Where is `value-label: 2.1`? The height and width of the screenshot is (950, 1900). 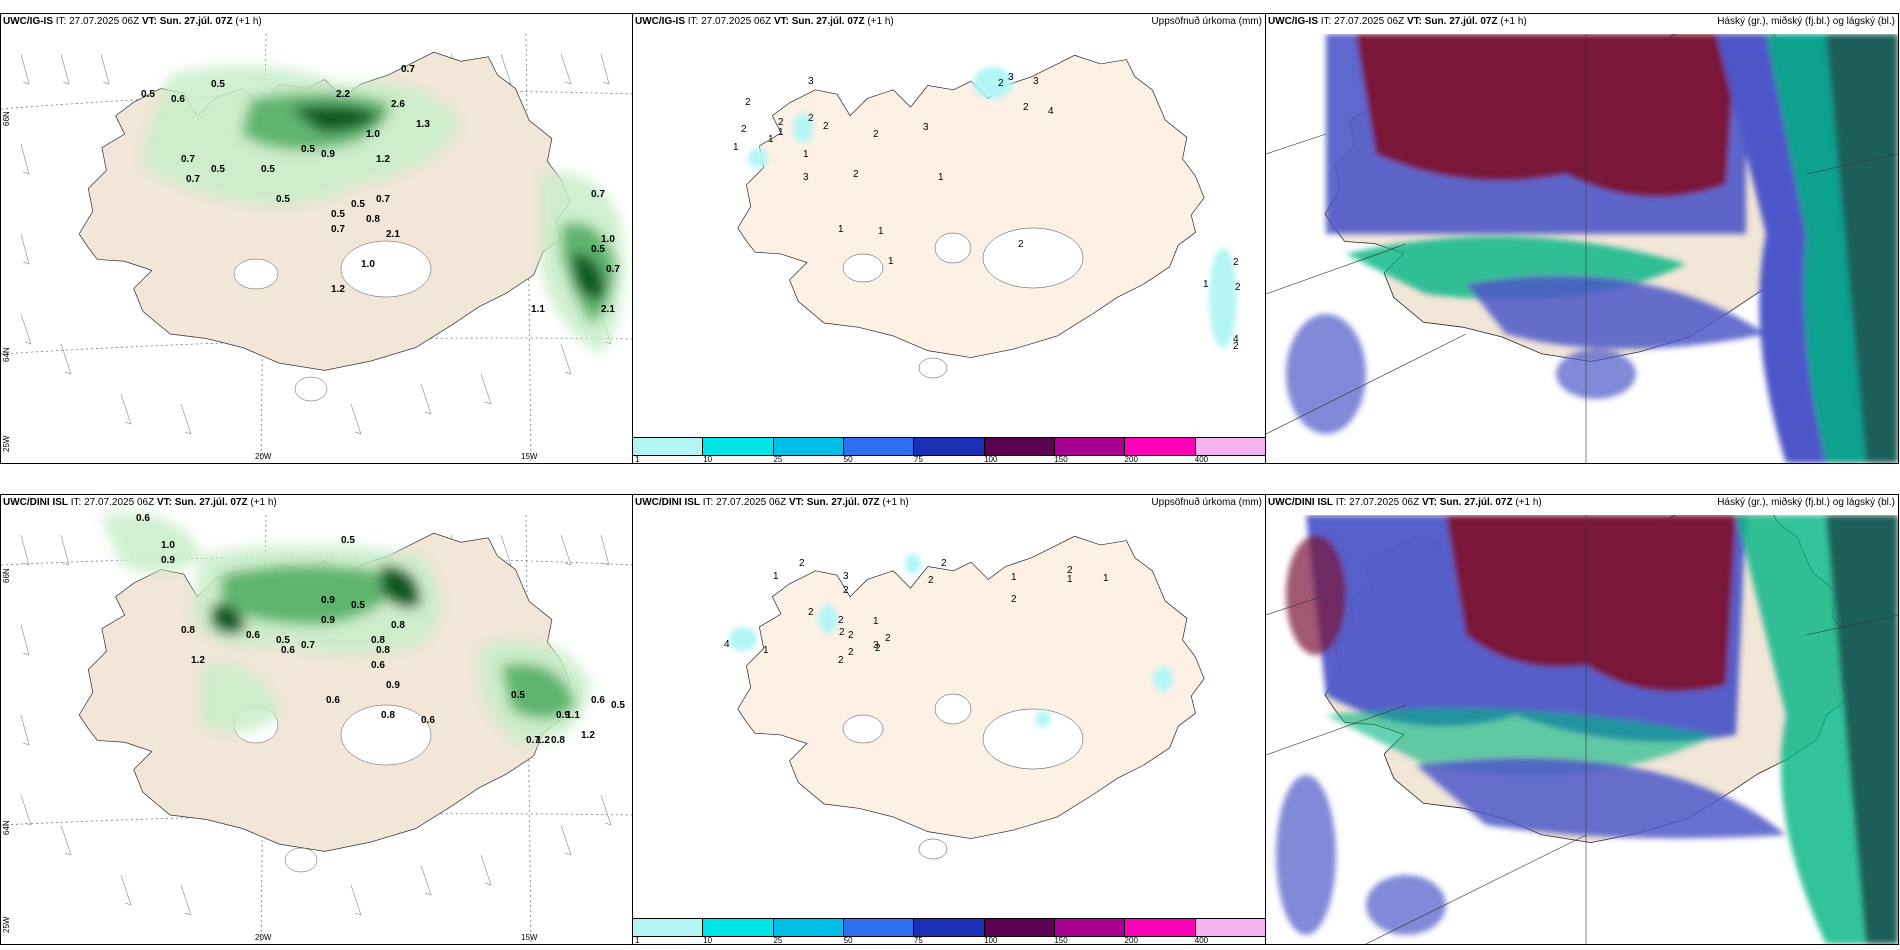 value-label: 2.1 is located at coordinates (608, 309).